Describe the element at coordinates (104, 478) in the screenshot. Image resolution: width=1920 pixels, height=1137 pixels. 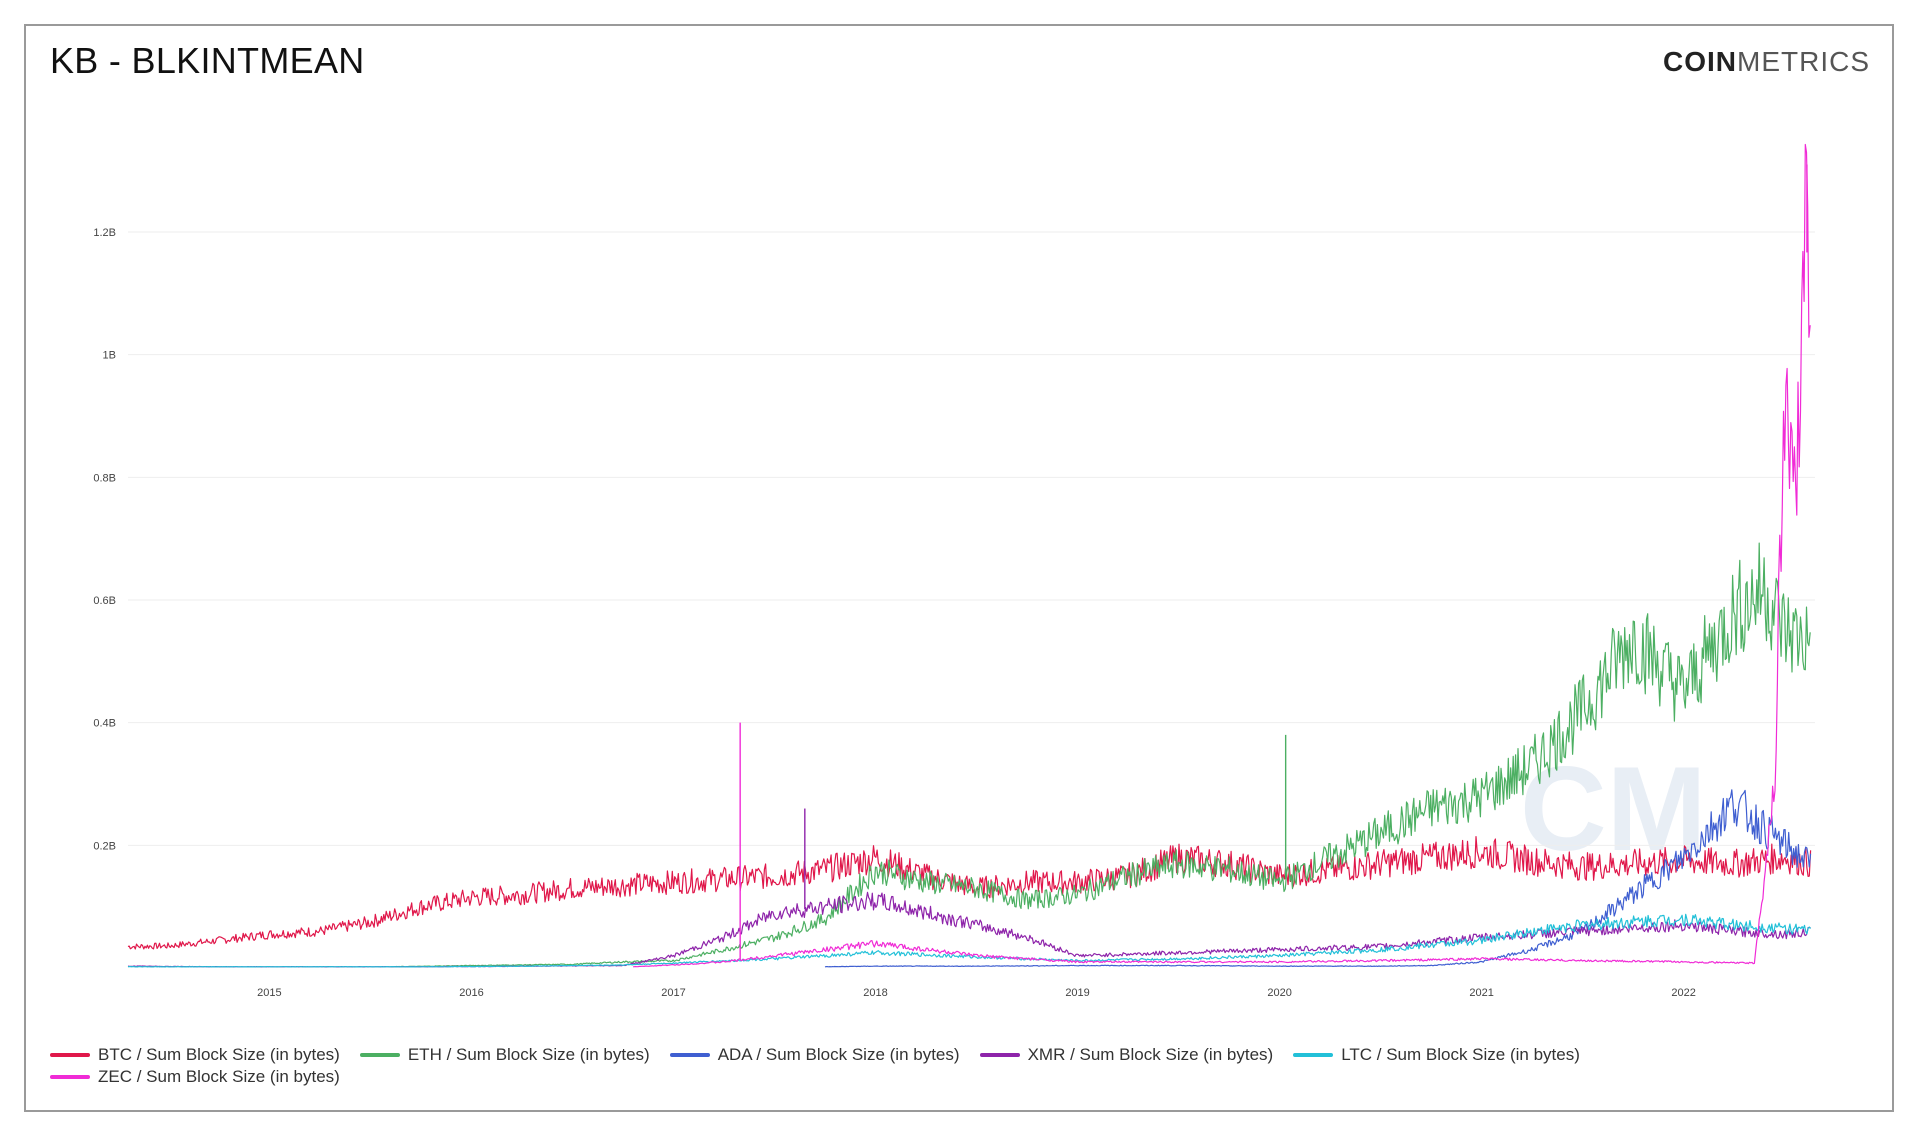
I see `y-tick-label: 0.8B` at that location.